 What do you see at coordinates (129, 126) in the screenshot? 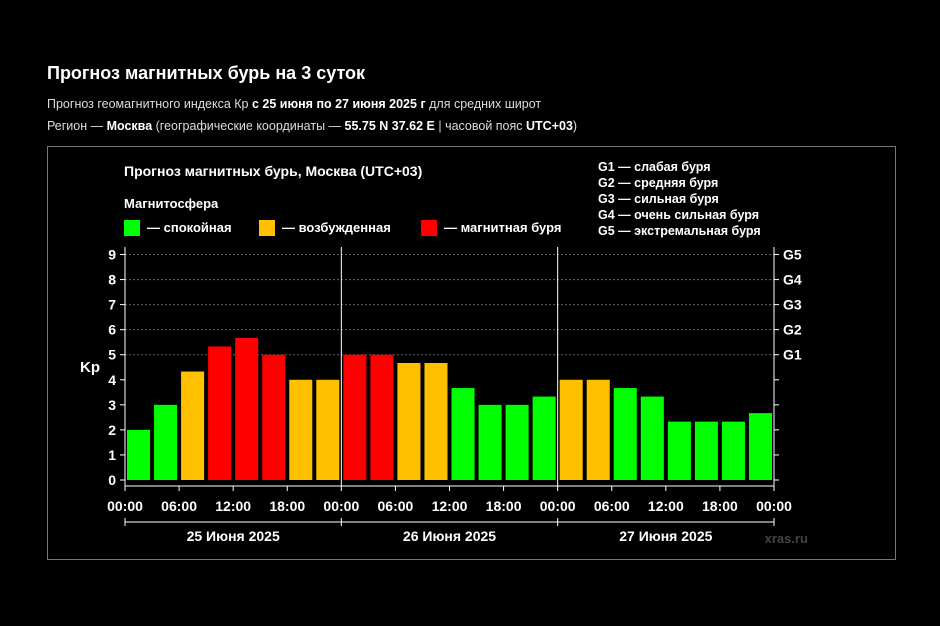
I see `region-name: Москва` at bounding box center [129, 126].